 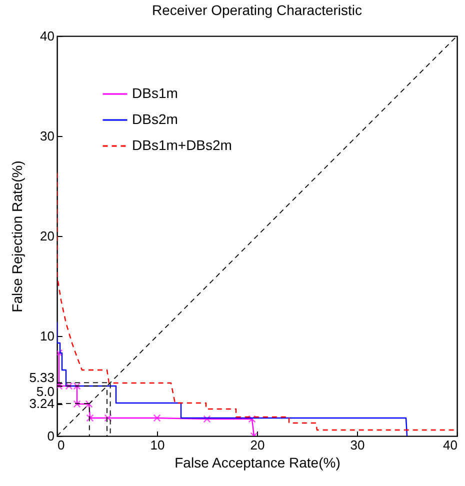 I want to click on x-tick-label: 40, so click(x=450, y=445).